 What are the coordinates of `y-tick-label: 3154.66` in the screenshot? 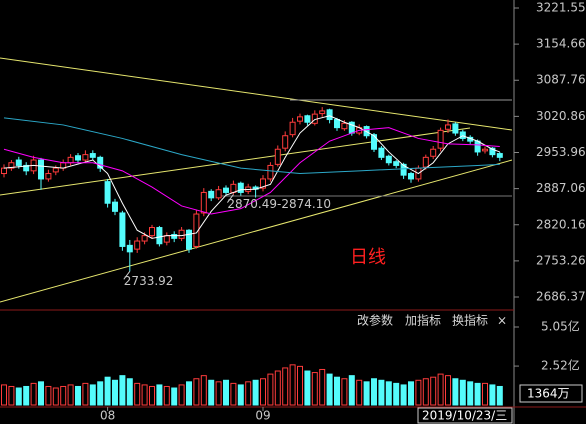 It's located at (561, 44).